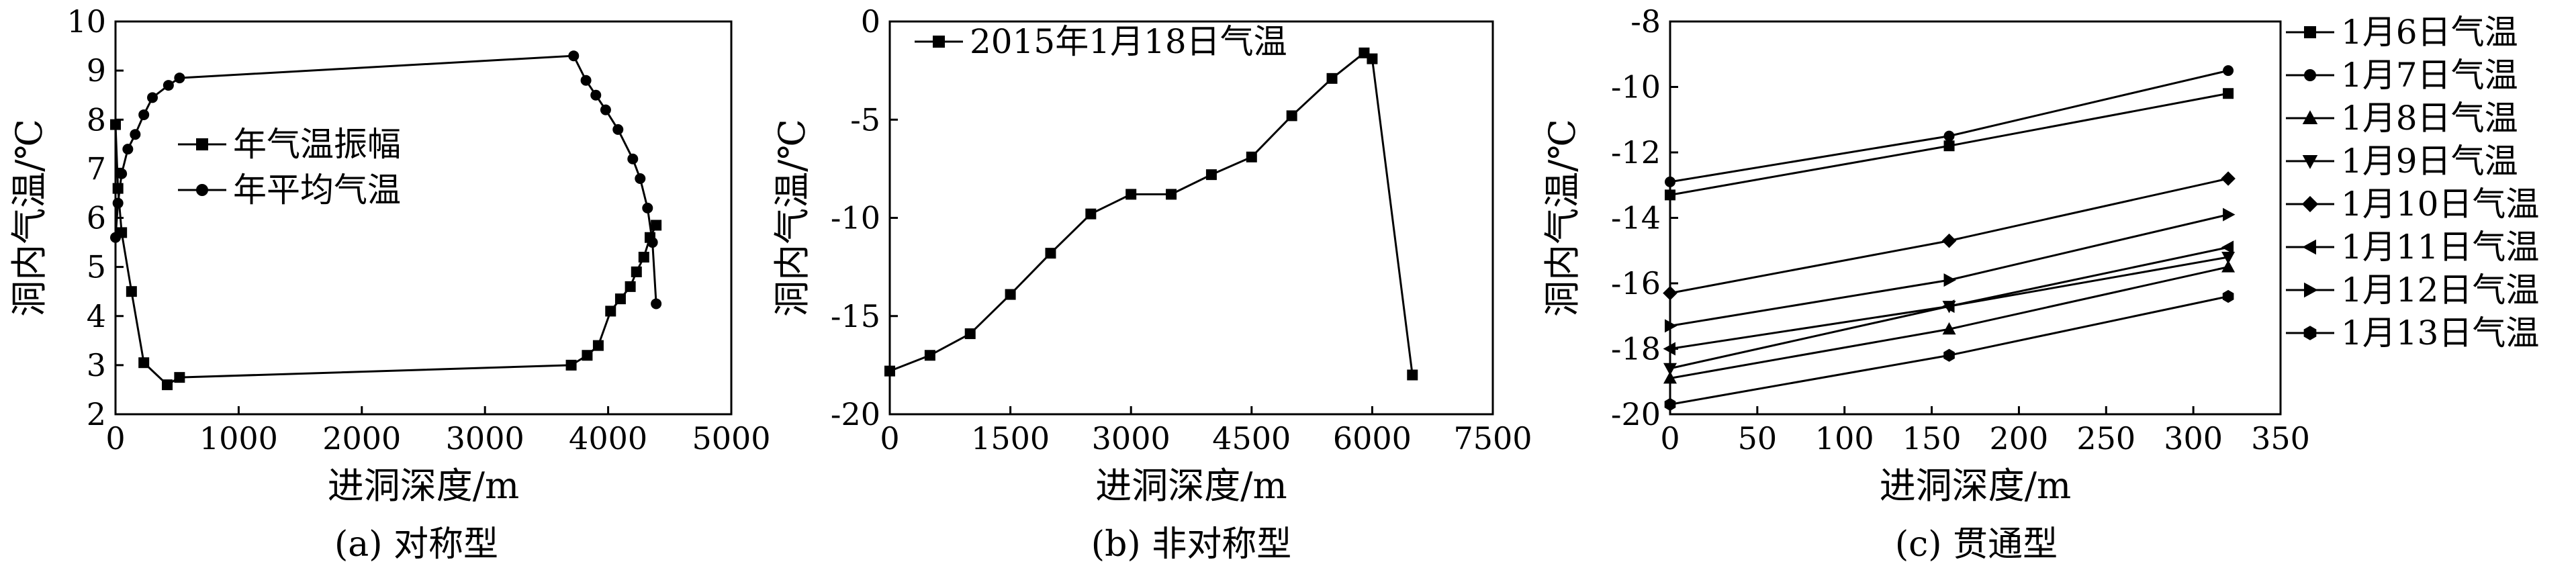  I want to click on y-tick-label: 6, so click(96, 218).